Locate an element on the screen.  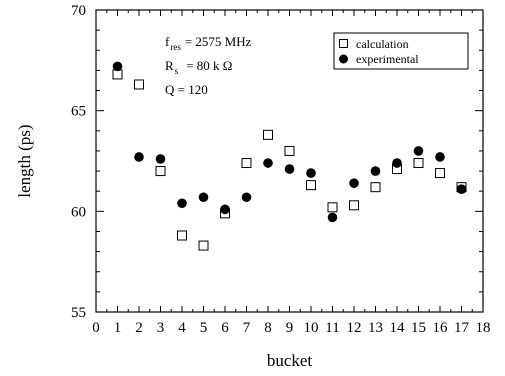
x-tick-label: 15 is located at coordinates (418, 328).